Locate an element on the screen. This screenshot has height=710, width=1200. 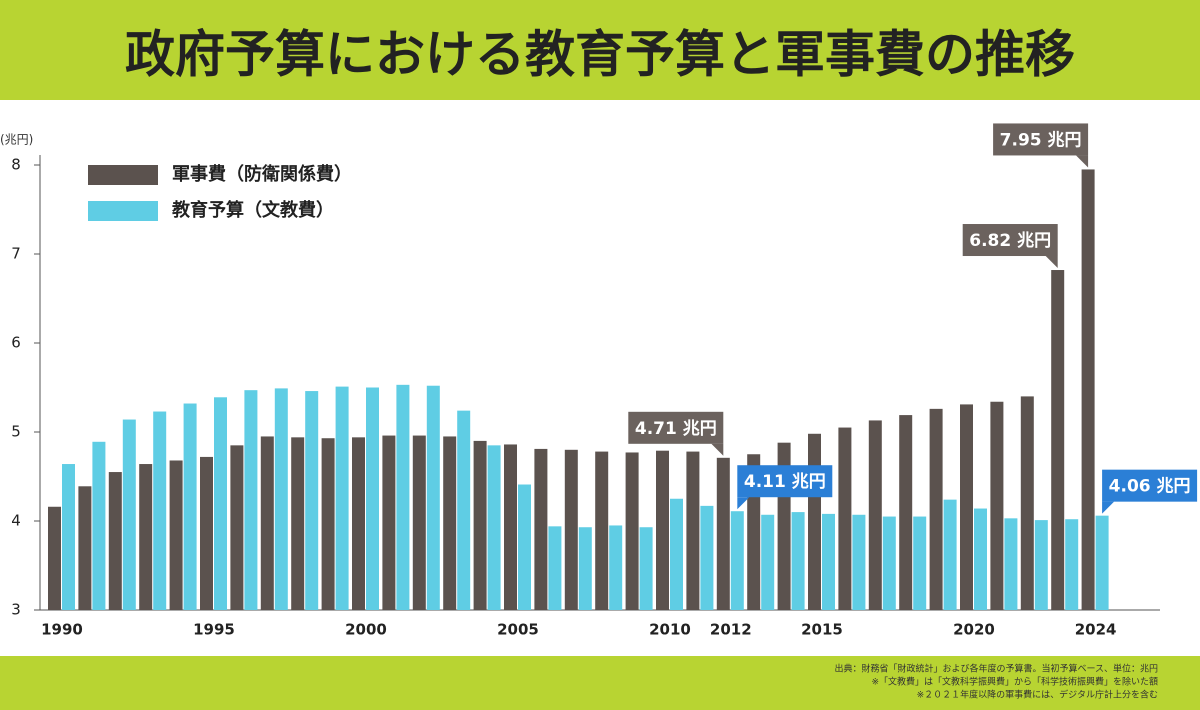
value-label: 6.82 兆円 is located at coordinates (1010, 241).